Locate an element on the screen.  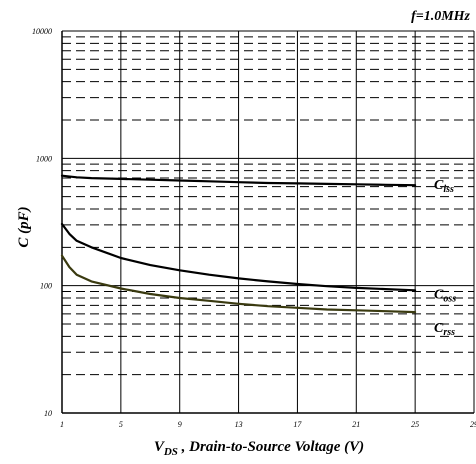
x-tick-label: 9 is located at coordinates (180, 424).